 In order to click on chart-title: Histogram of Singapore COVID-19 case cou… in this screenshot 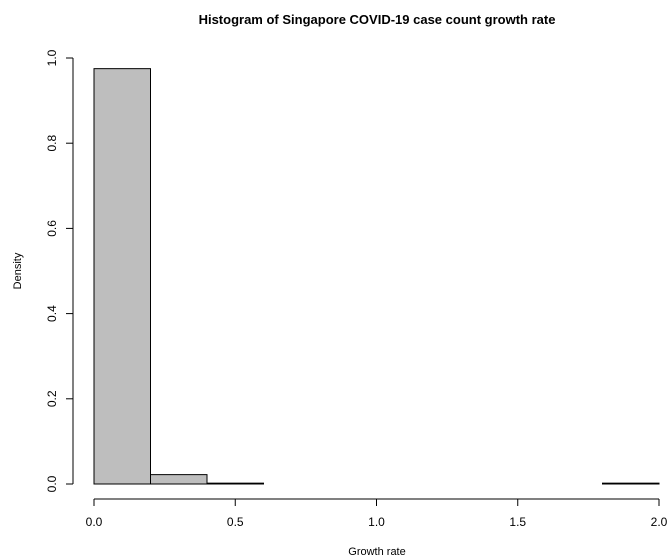, I will do `click(377, 19)`.